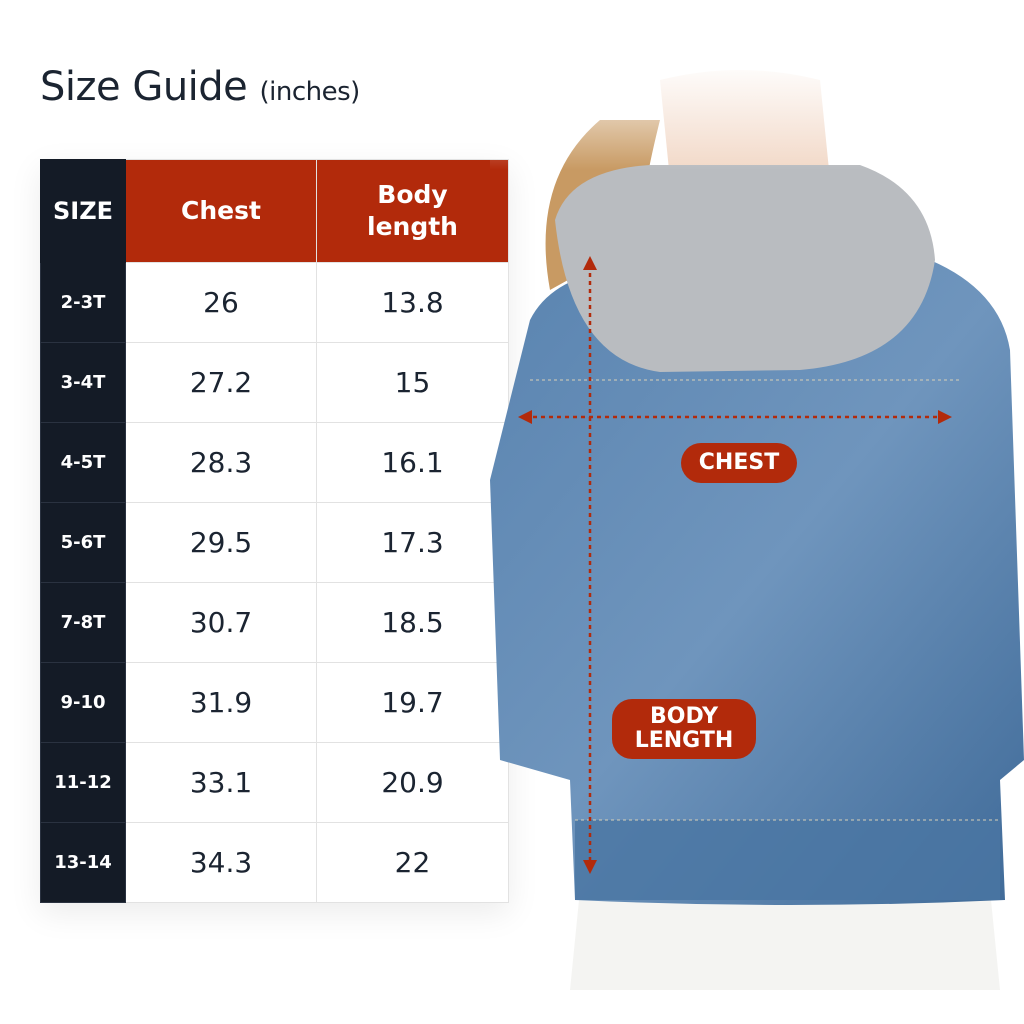  I want to click on hood, so click(745, 268).